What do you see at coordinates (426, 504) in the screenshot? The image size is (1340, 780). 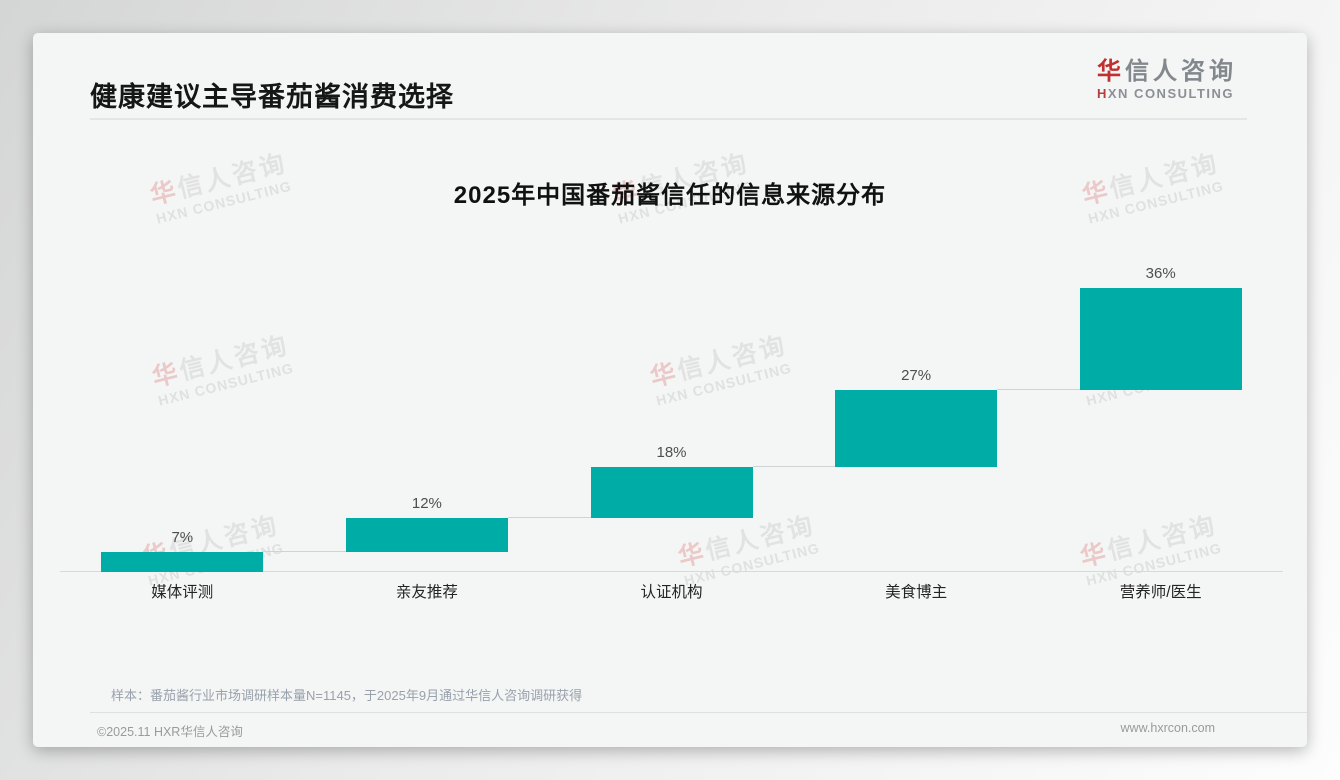 I see `data-label: 12%` at bounding box center [426, 504].